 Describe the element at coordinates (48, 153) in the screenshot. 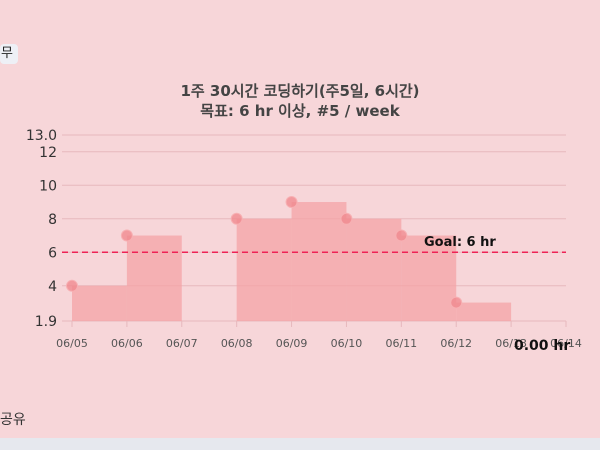

I see `y-tick-label: 12` at that location.